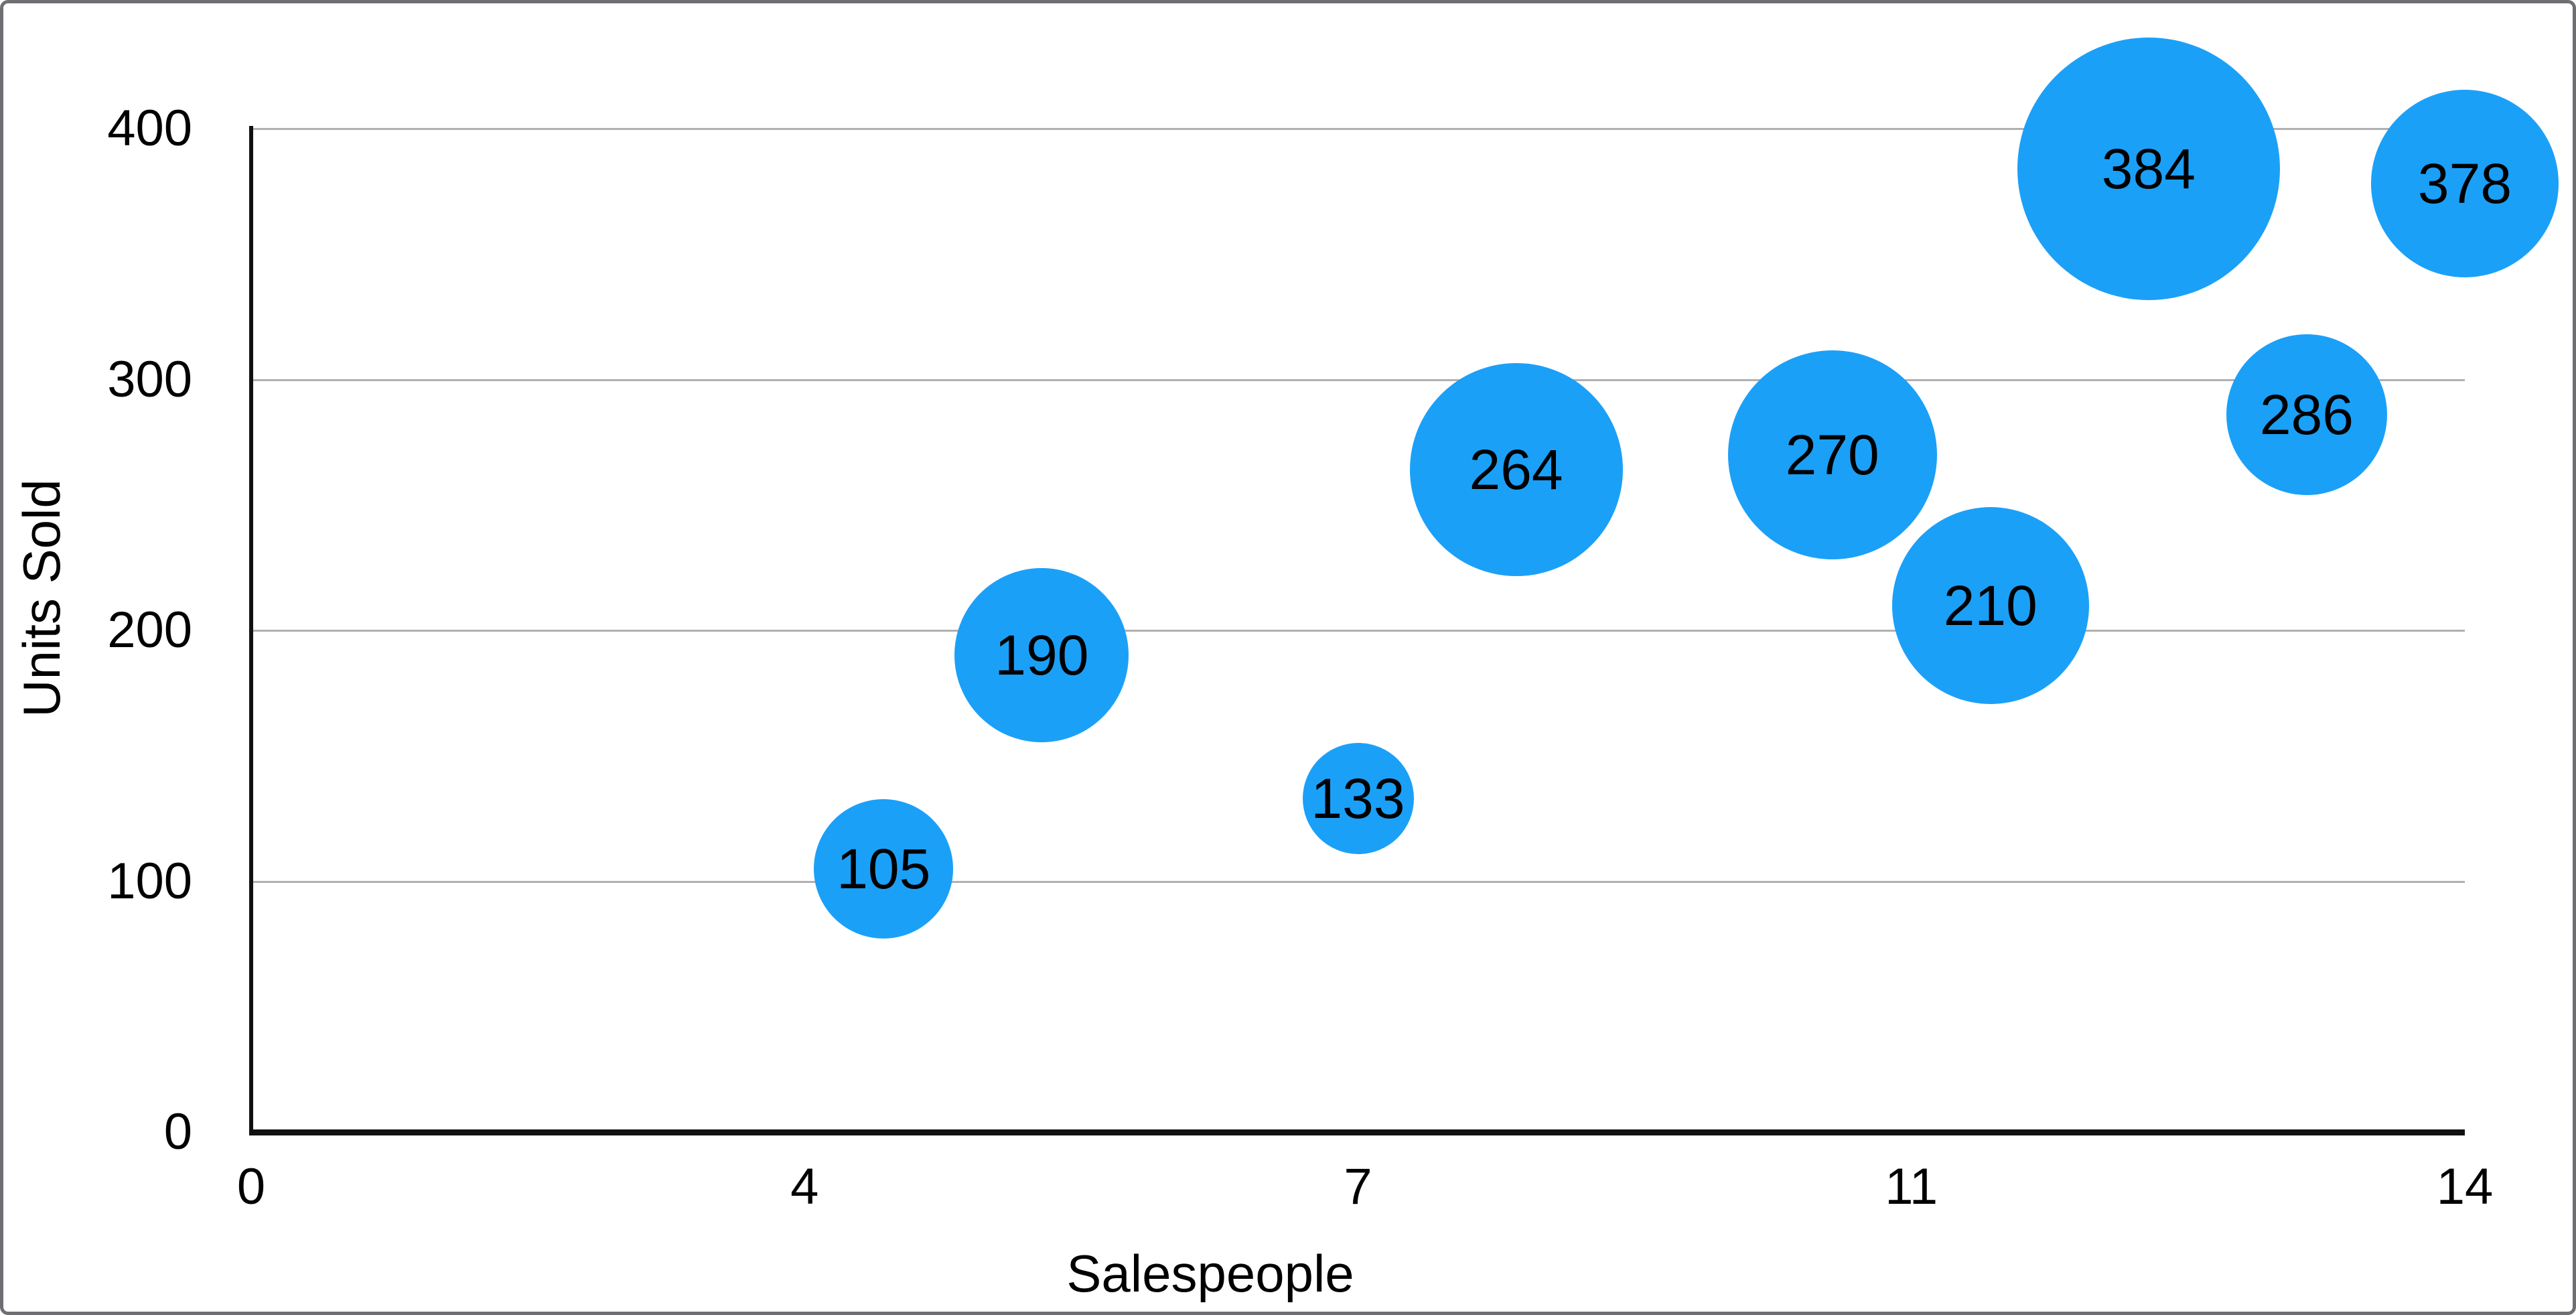 This screenshot has height=1315, width=2576. I want to click on bubble: 270, so click(1832, 454).